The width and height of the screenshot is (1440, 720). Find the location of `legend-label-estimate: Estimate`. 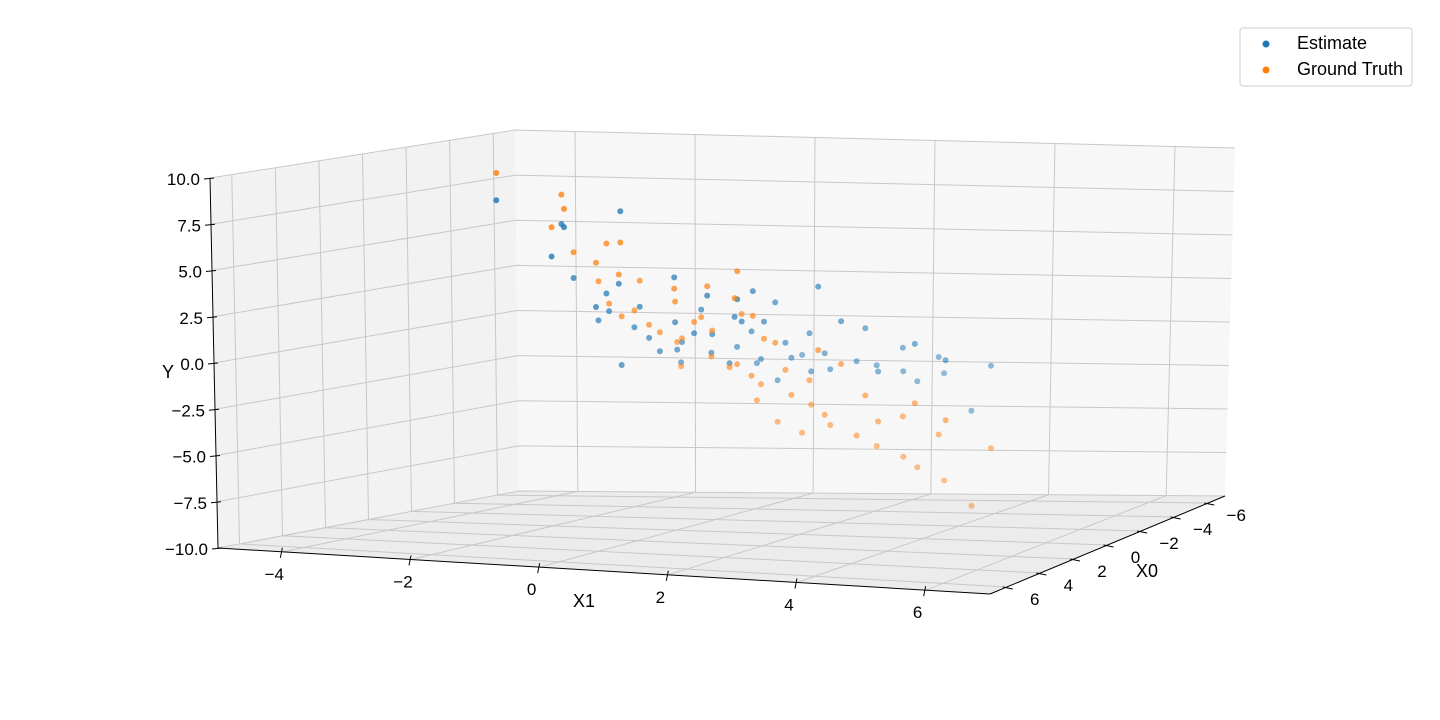

legend-label-estimate: Estimate is located at coordinates (1332, 43).